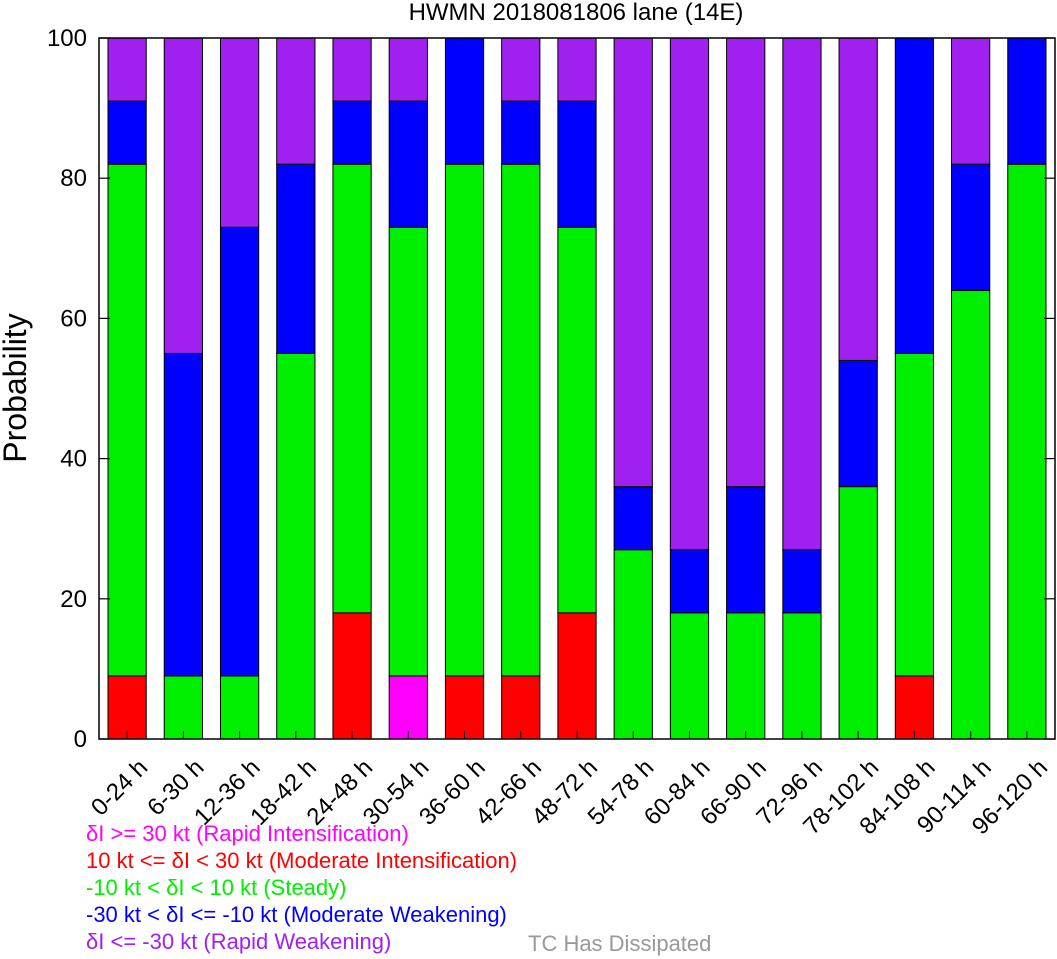  Describe the element at coordinates (247, 833) in the screenshot. I see `legend-item-rapid-intensification: δI >= 30 kt (Rapid Intensification)` at that location.